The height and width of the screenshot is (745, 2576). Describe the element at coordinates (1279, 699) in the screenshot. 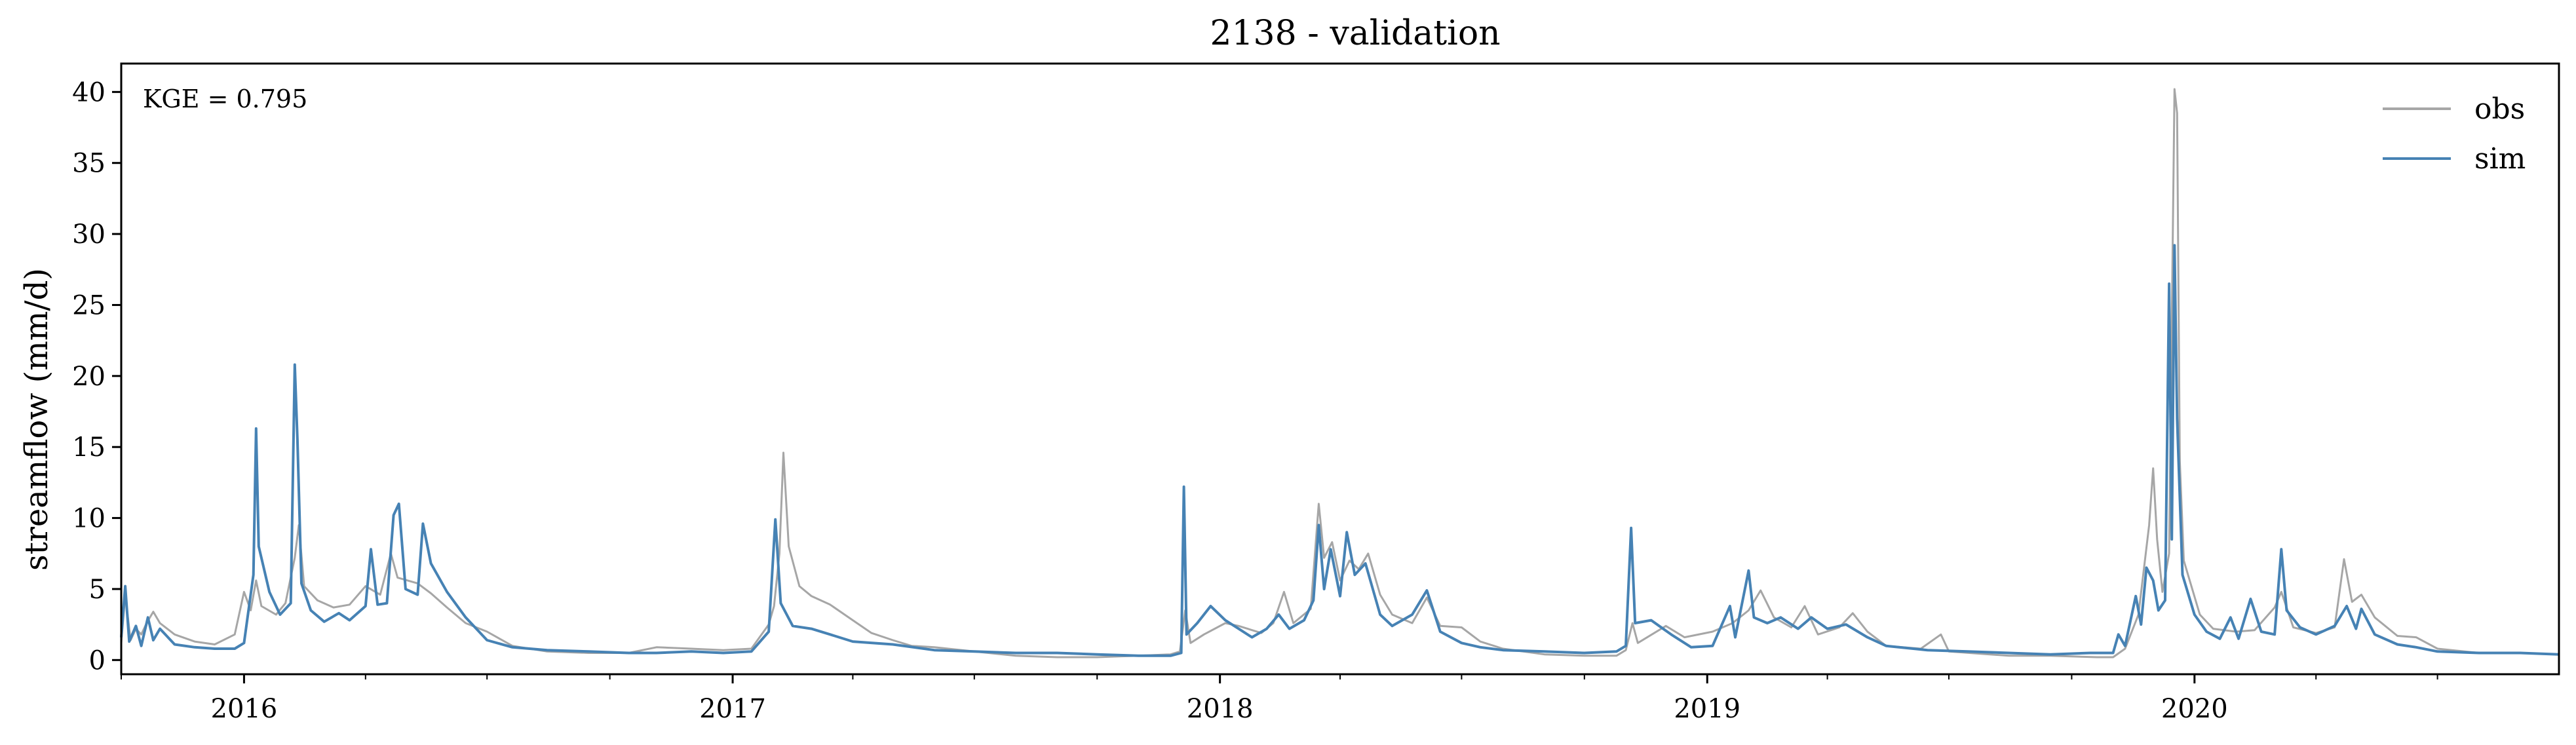

I see `x-axis-ticks: 2016 2017 2018 2019 2020` at that location.